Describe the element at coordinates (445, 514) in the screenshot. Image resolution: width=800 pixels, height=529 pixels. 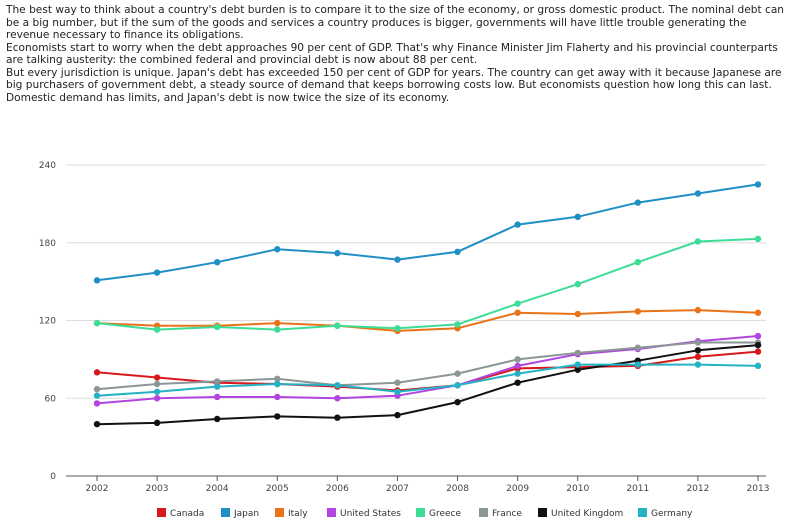
I see `legend-label: Greece` at that location.